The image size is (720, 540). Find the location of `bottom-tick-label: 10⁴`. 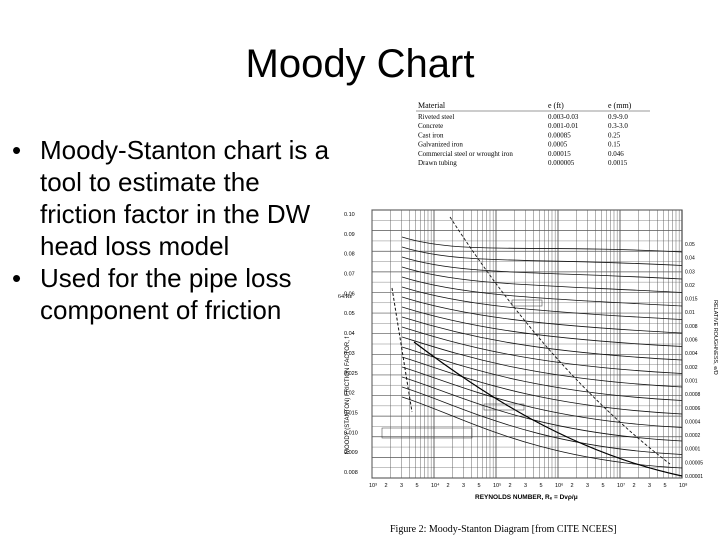

bottom-tick-label: 10⁴ is located at coordinates (435, 485).